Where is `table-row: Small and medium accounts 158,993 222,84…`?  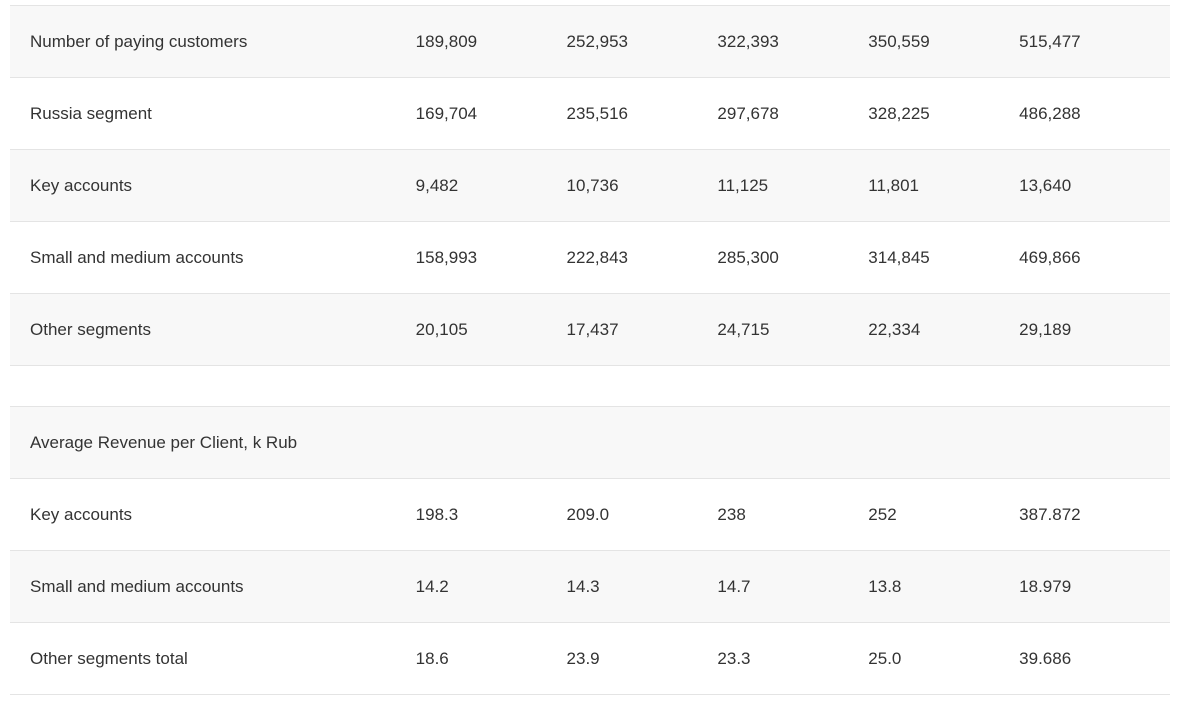 table-row: Small and medium accounts 158,993 222,84… is located at coordinates (590, 258).